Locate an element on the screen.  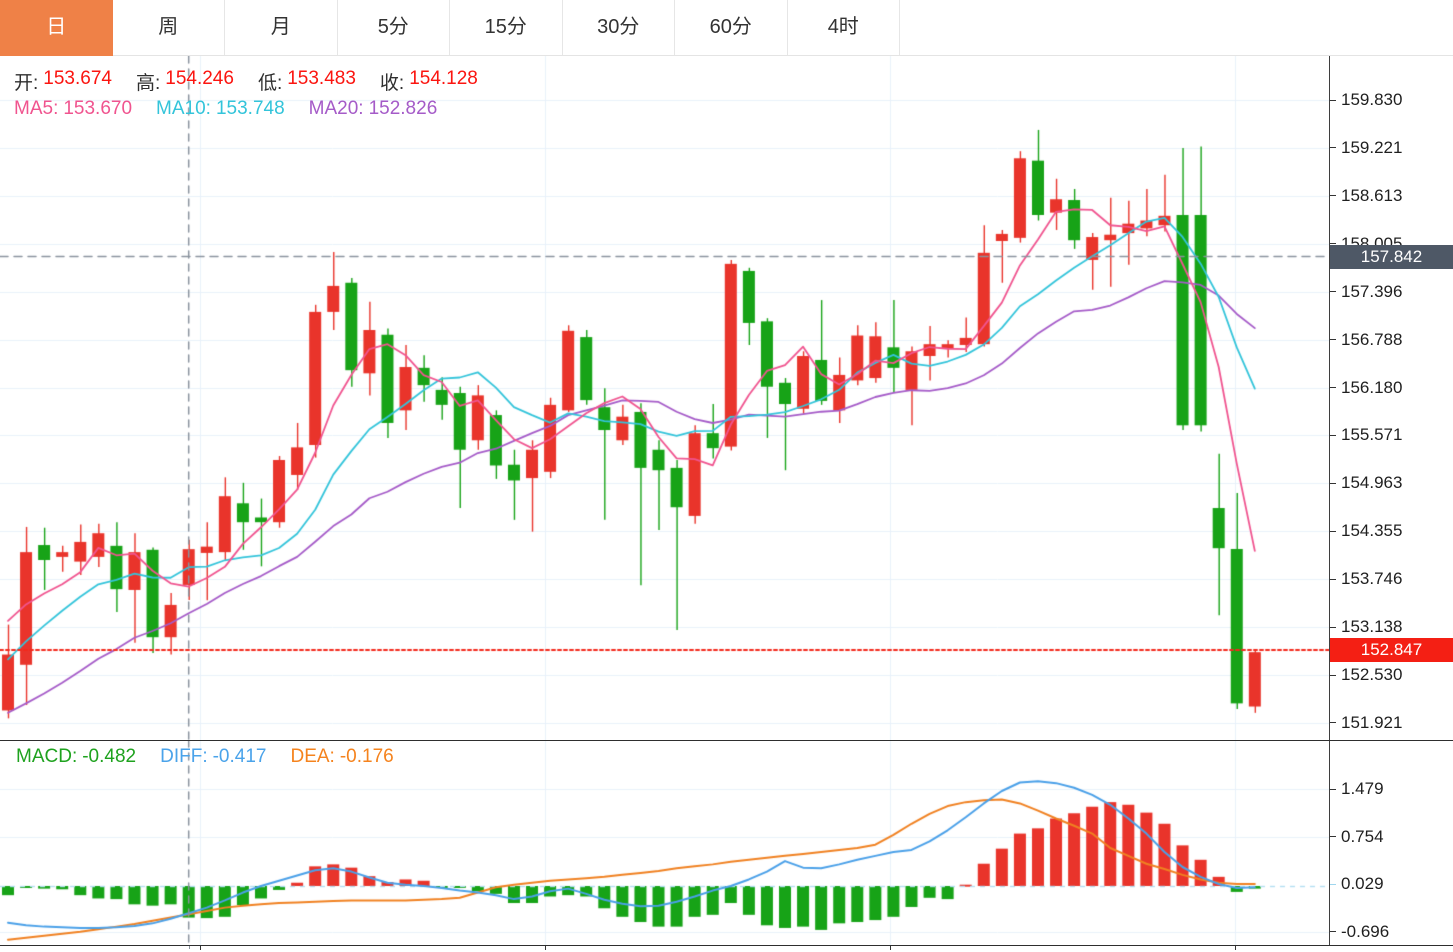
ma-legend: MA5: 153.670 MA10: 153.748 MA20: 152.826 is located at coordinates (225, 109).